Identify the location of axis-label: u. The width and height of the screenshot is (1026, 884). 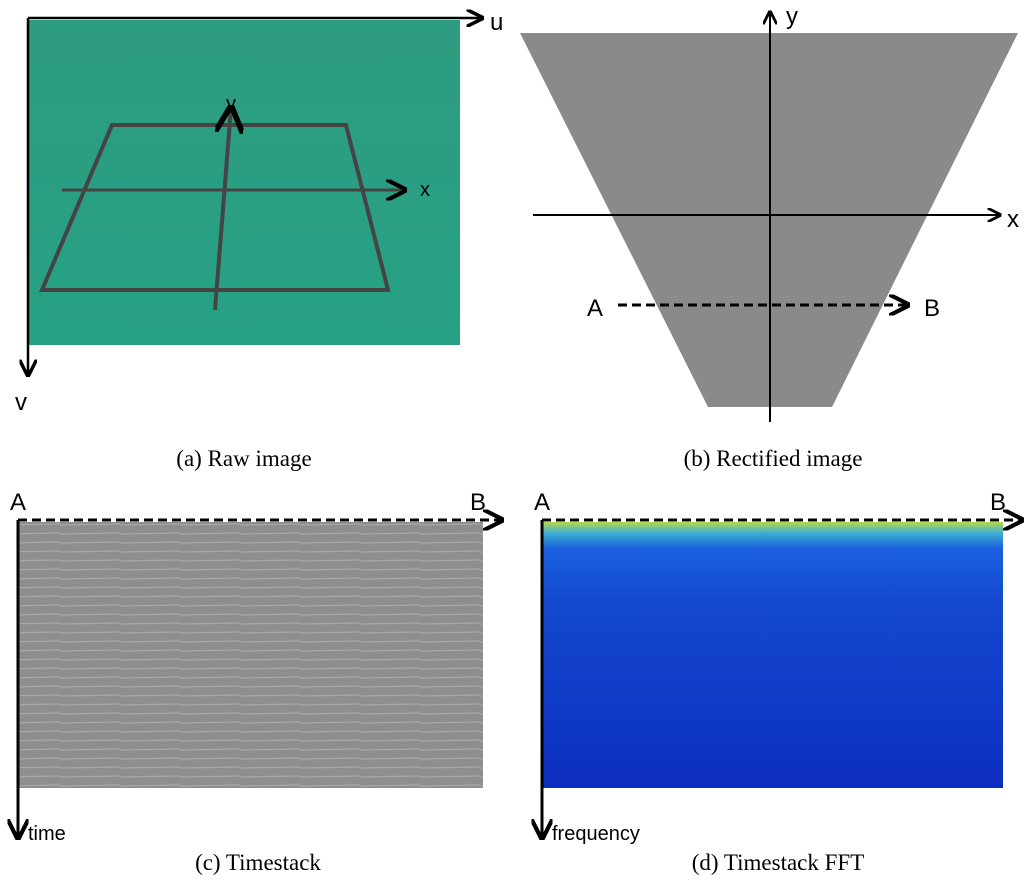
(496, 22).